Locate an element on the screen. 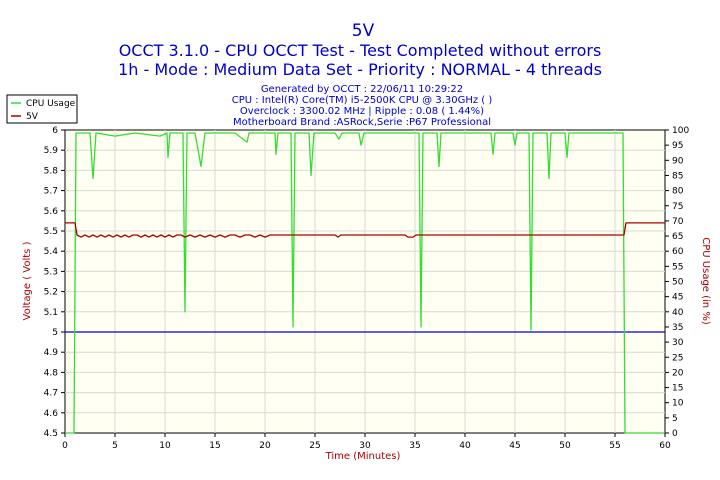 The height and width of the screenshot is (480, 720). series-line-5v is located at coordinates (365, 230).